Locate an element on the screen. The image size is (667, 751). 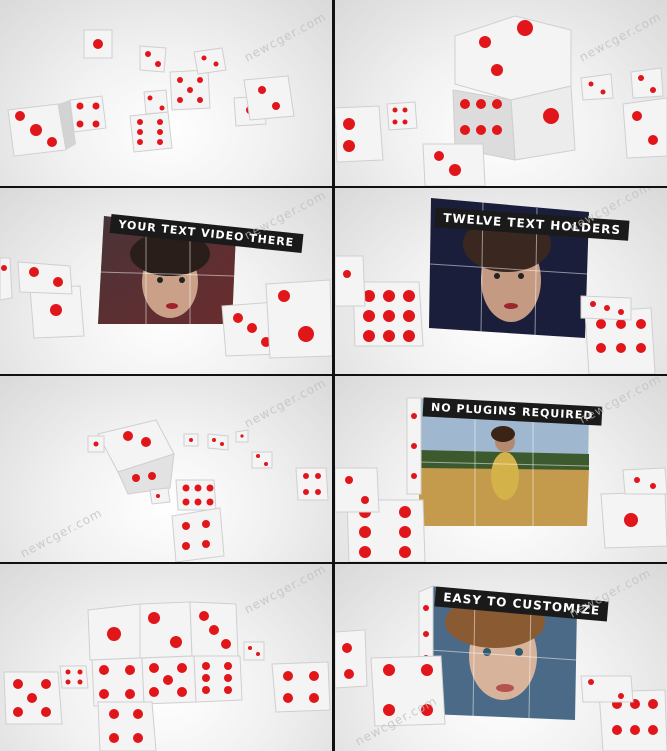
panel-7: newcger.com is located at coordinates (166, 657).